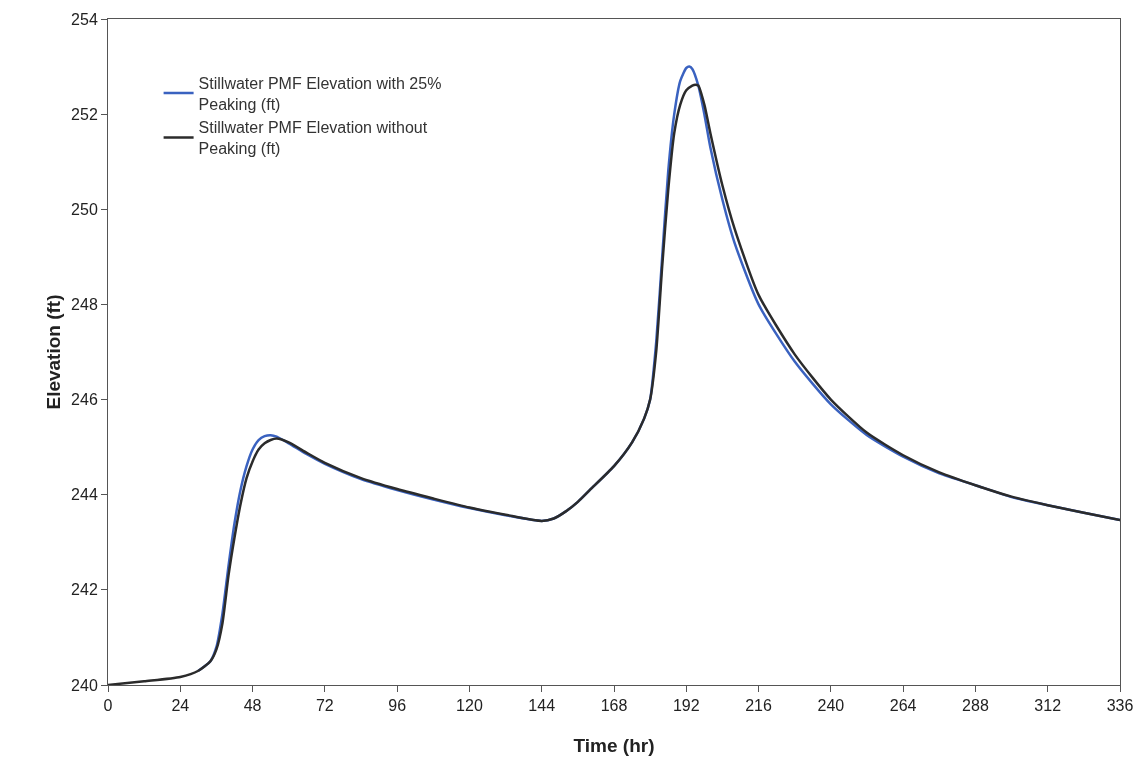  What do you see at coordinates (542, 706) in the screenshot?
I see `x-tick-label: 144` at bounding box center [542, 706].